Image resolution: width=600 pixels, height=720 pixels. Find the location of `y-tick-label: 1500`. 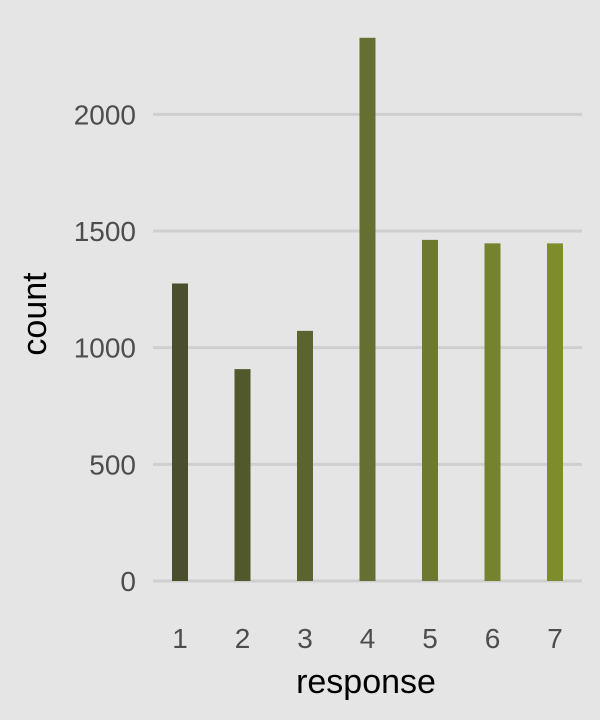

y-tick-label: 1500 is located at coordinates (105, 231).